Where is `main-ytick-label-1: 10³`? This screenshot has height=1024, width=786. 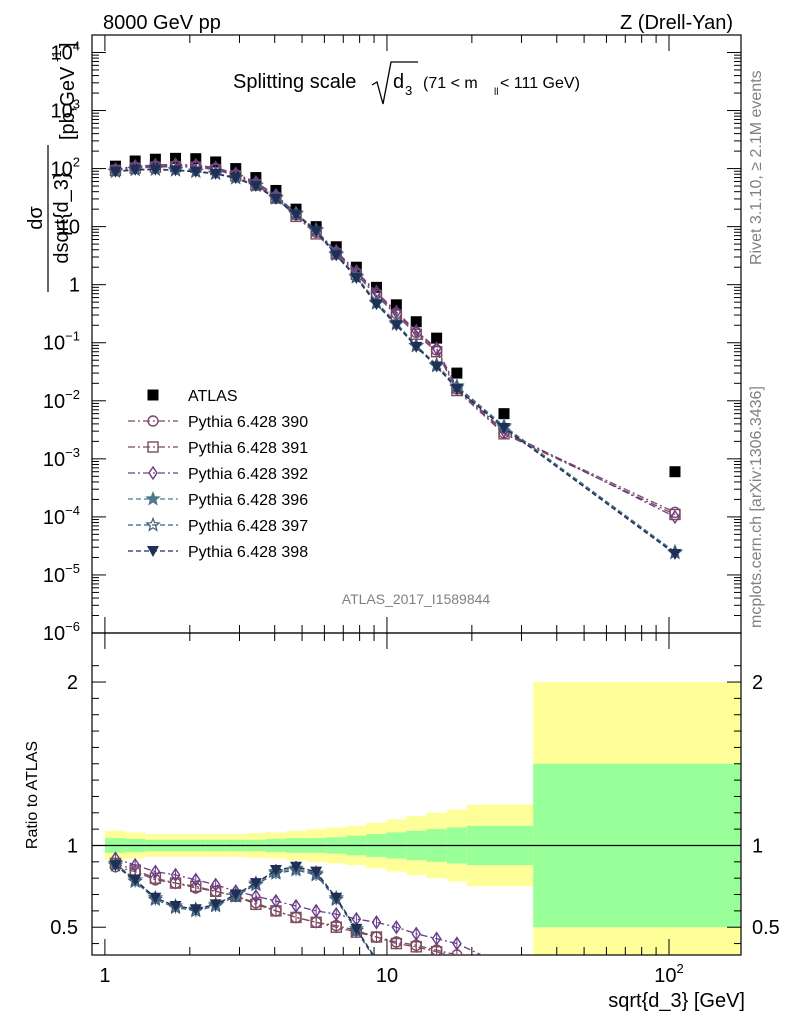 main-ytick-label-1: 10³ is located at coordinates (65, 110).